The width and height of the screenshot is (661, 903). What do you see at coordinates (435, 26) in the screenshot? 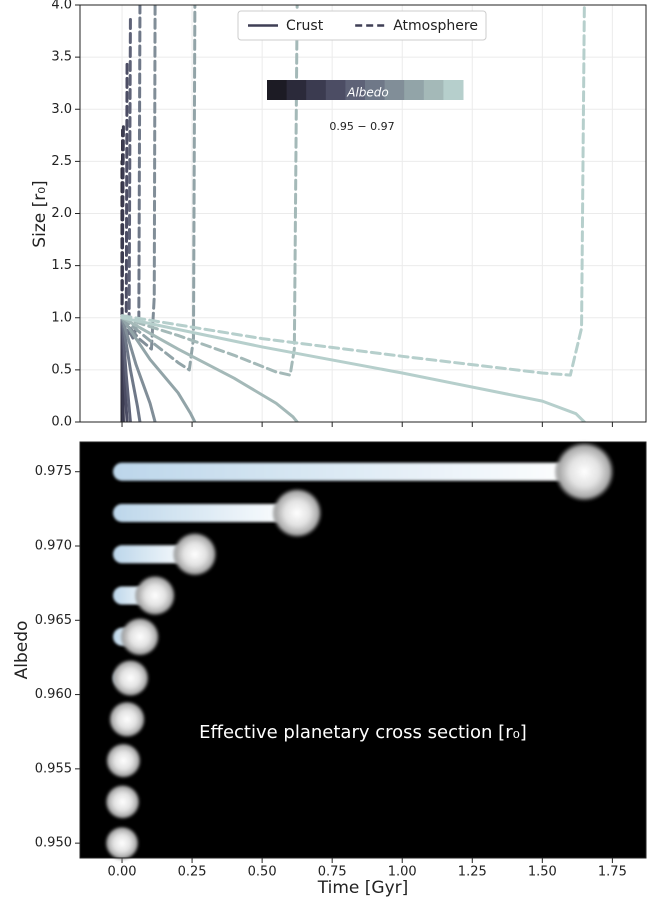
I see `legend-label: Atmosphere` at bounding box center [435, 26].